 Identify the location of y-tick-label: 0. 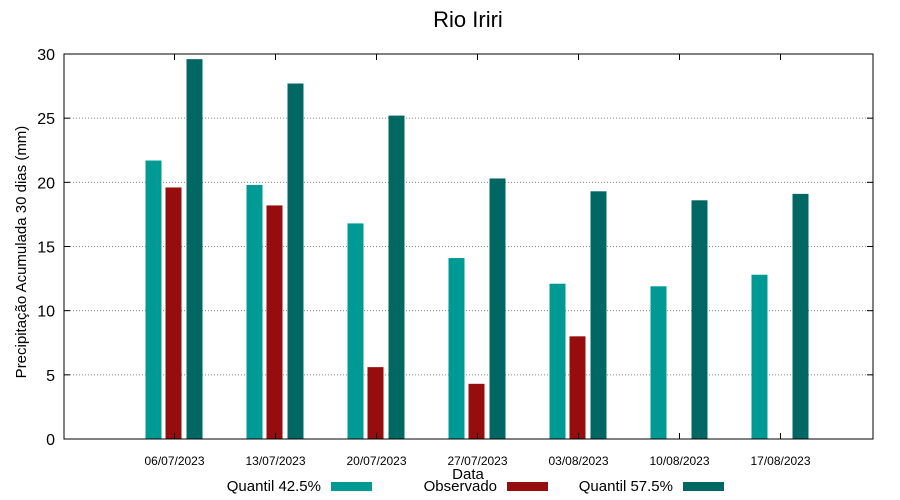
(50, 440).